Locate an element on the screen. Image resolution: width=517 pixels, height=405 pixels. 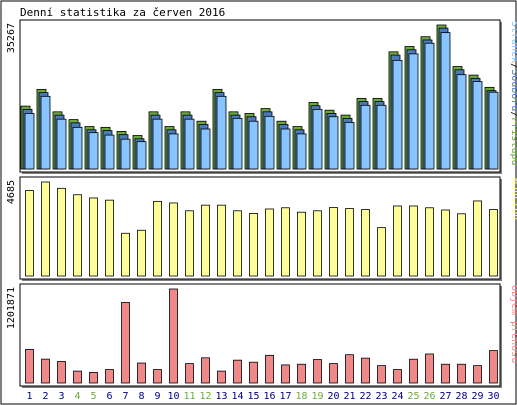
x-tick-label: 5 is located at coordinates (93, 396).